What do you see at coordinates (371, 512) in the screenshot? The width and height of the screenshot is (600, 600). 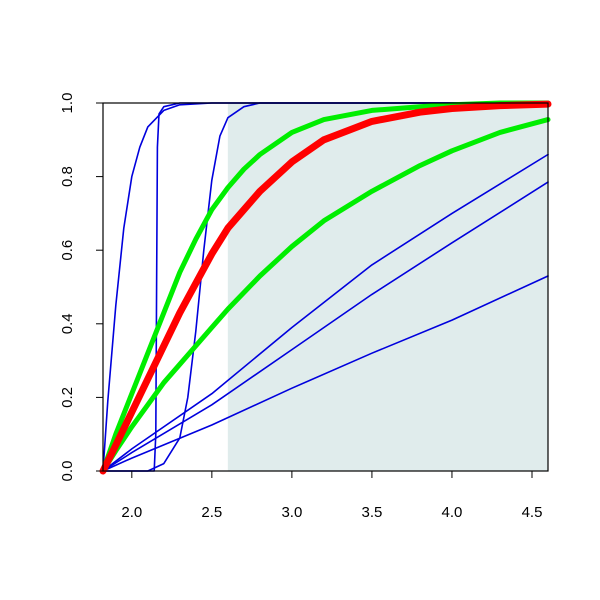 I see `x-tick-label: 3.5` at bounding box center [371, 512].